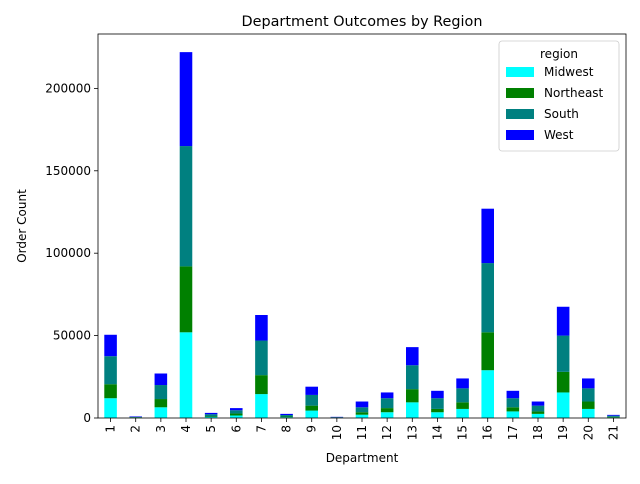  I want to click on x-tick-label: 7, so click(261, 429).